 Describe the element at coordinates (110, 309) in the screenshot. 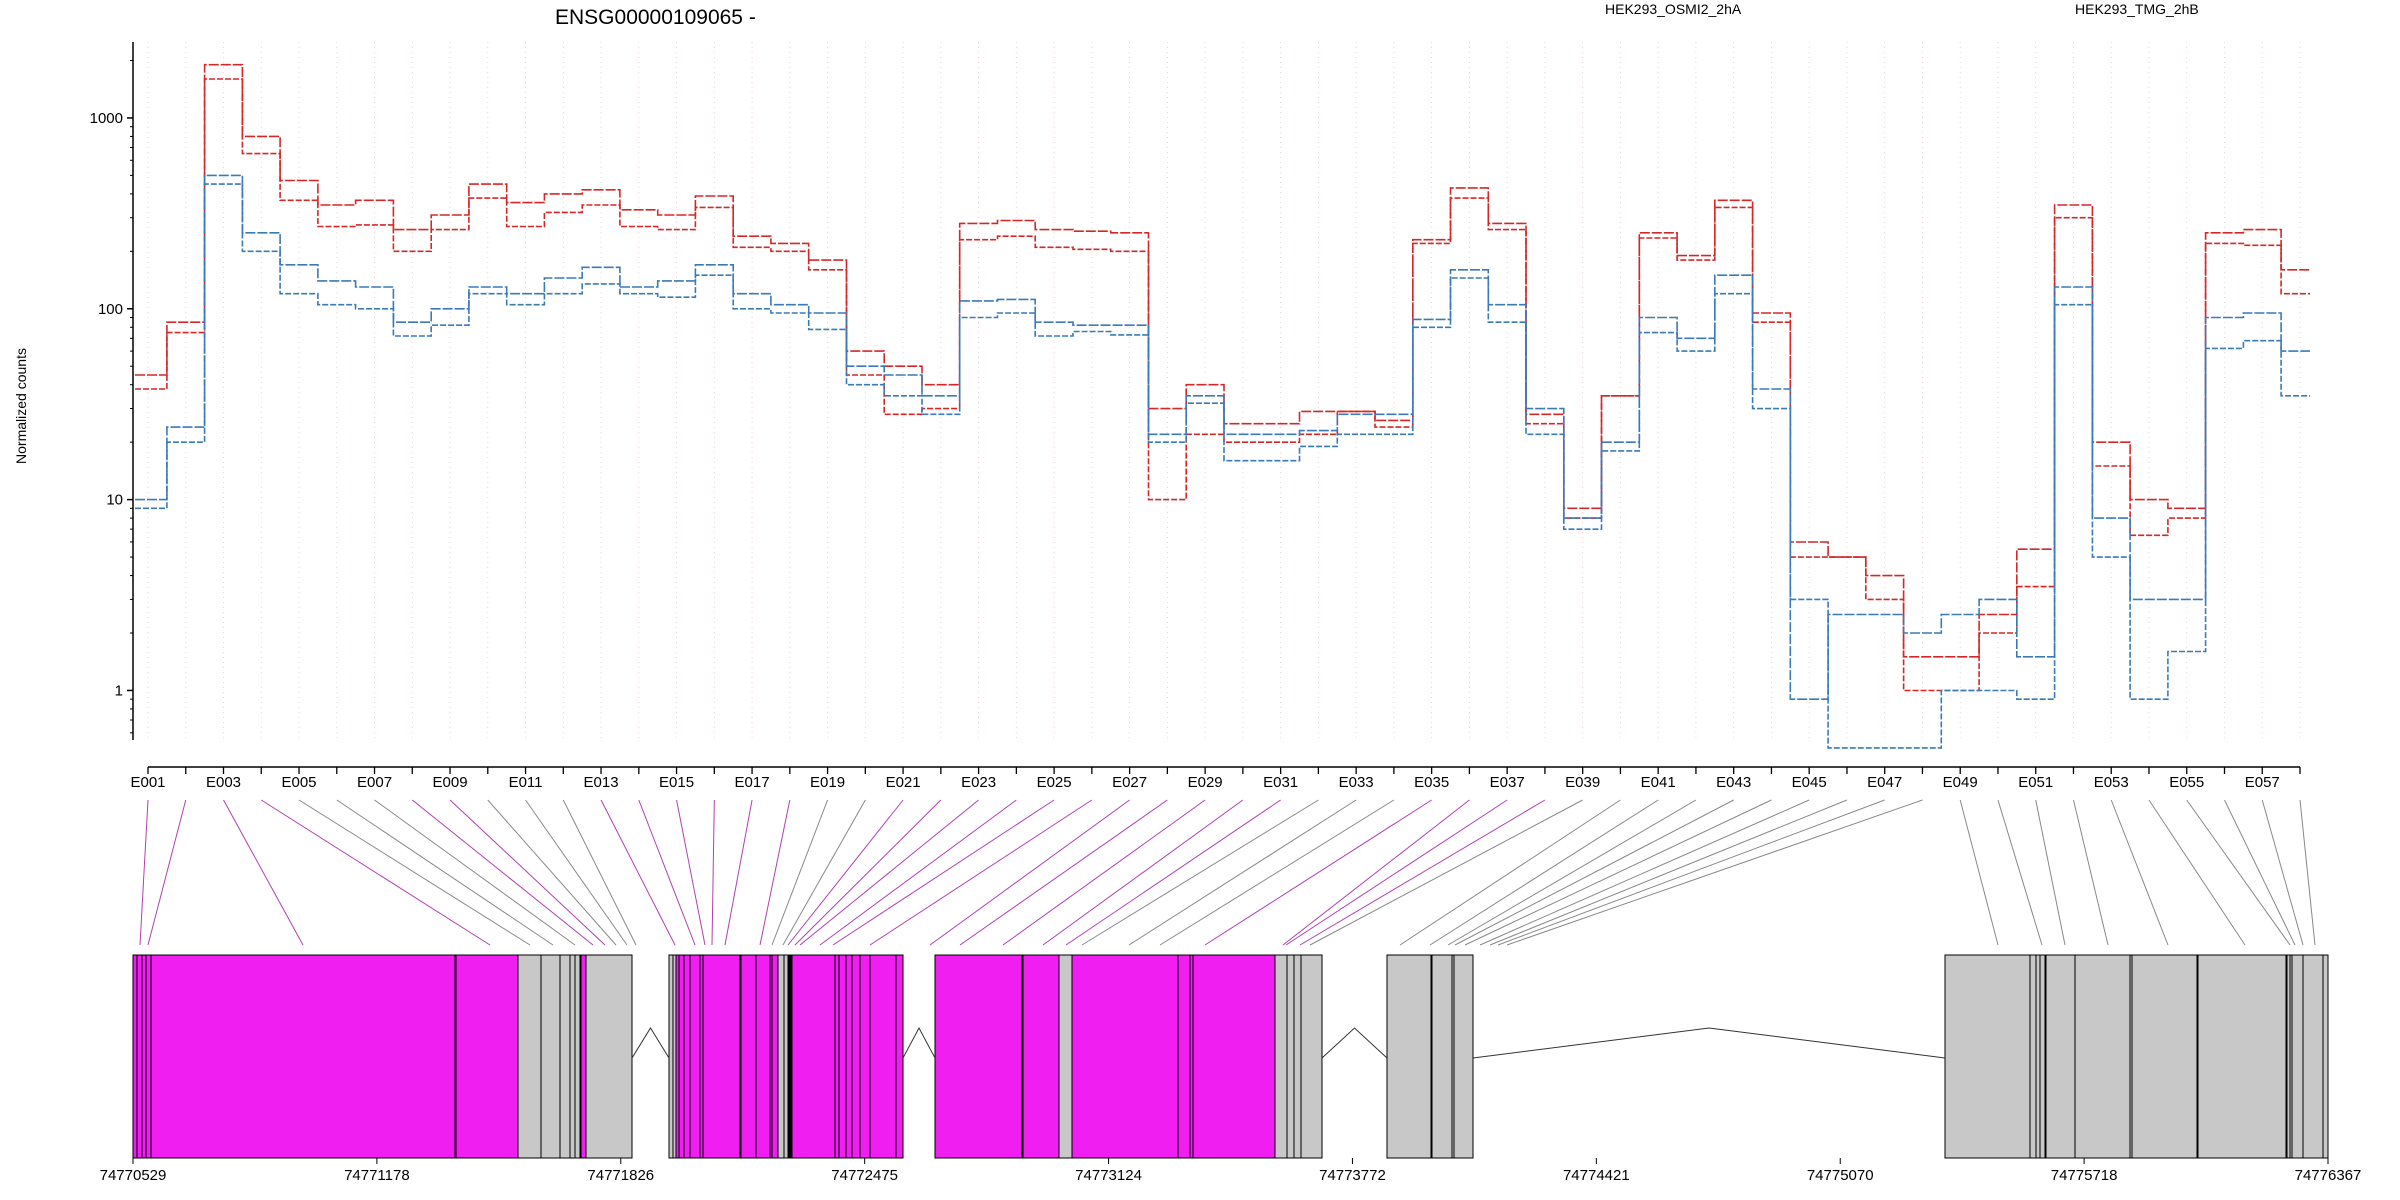

I see `y-tick-label: 100` at that location.